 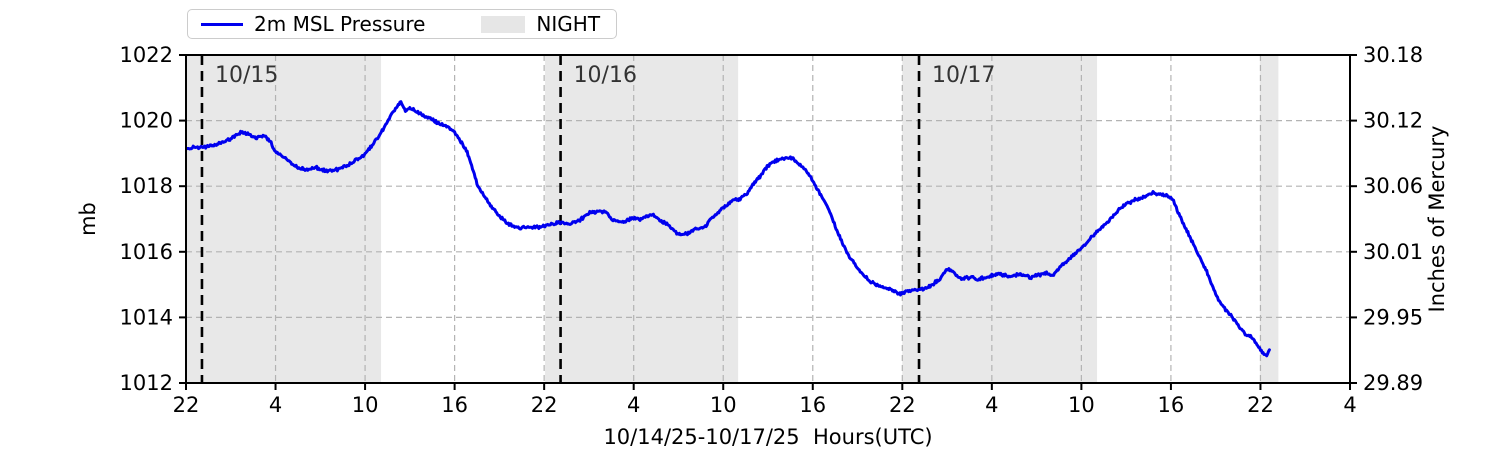 I want to click on x-axis-label: 10/14/25-10/17/25 Hours(UTC), so click(x=768, y=437).